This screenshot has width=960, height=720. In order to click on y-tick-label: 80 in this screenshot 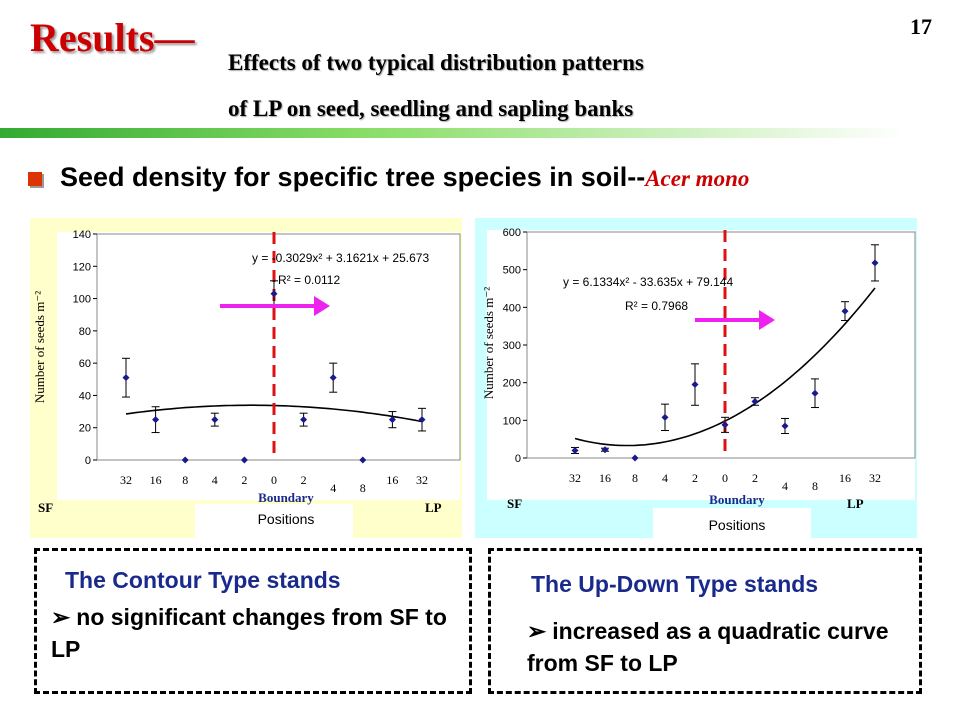, I will do `click(85, 332)`.